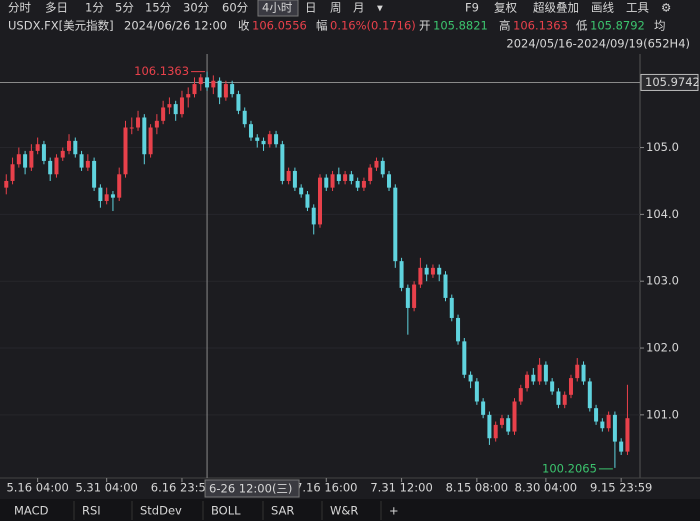 The image size is (700, 521). Describe the element at coordinates (460, 26) in the screenshot. I see `quote-value: 105.8821` at that location.